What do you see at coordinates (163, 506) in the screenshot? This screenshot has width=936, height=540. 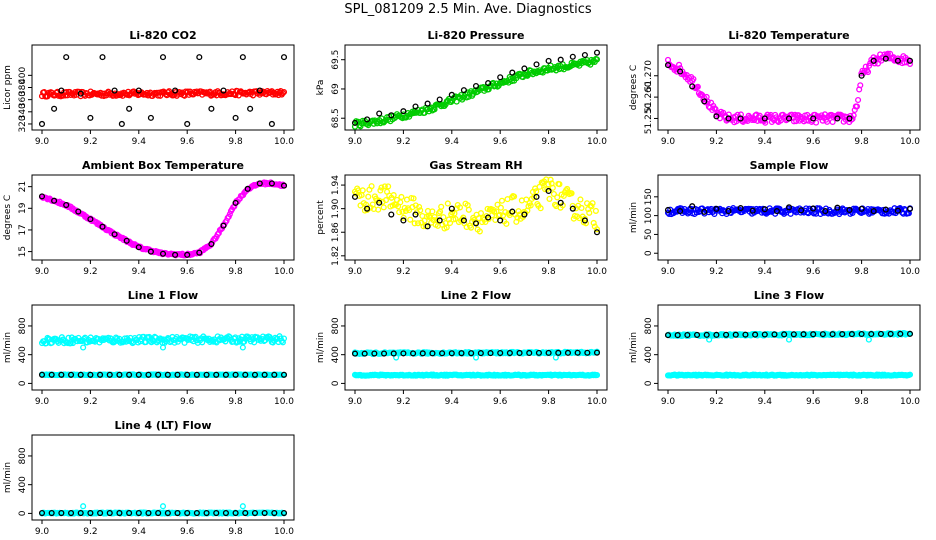 I see `series-outliers` at bounding box center [163, 506].